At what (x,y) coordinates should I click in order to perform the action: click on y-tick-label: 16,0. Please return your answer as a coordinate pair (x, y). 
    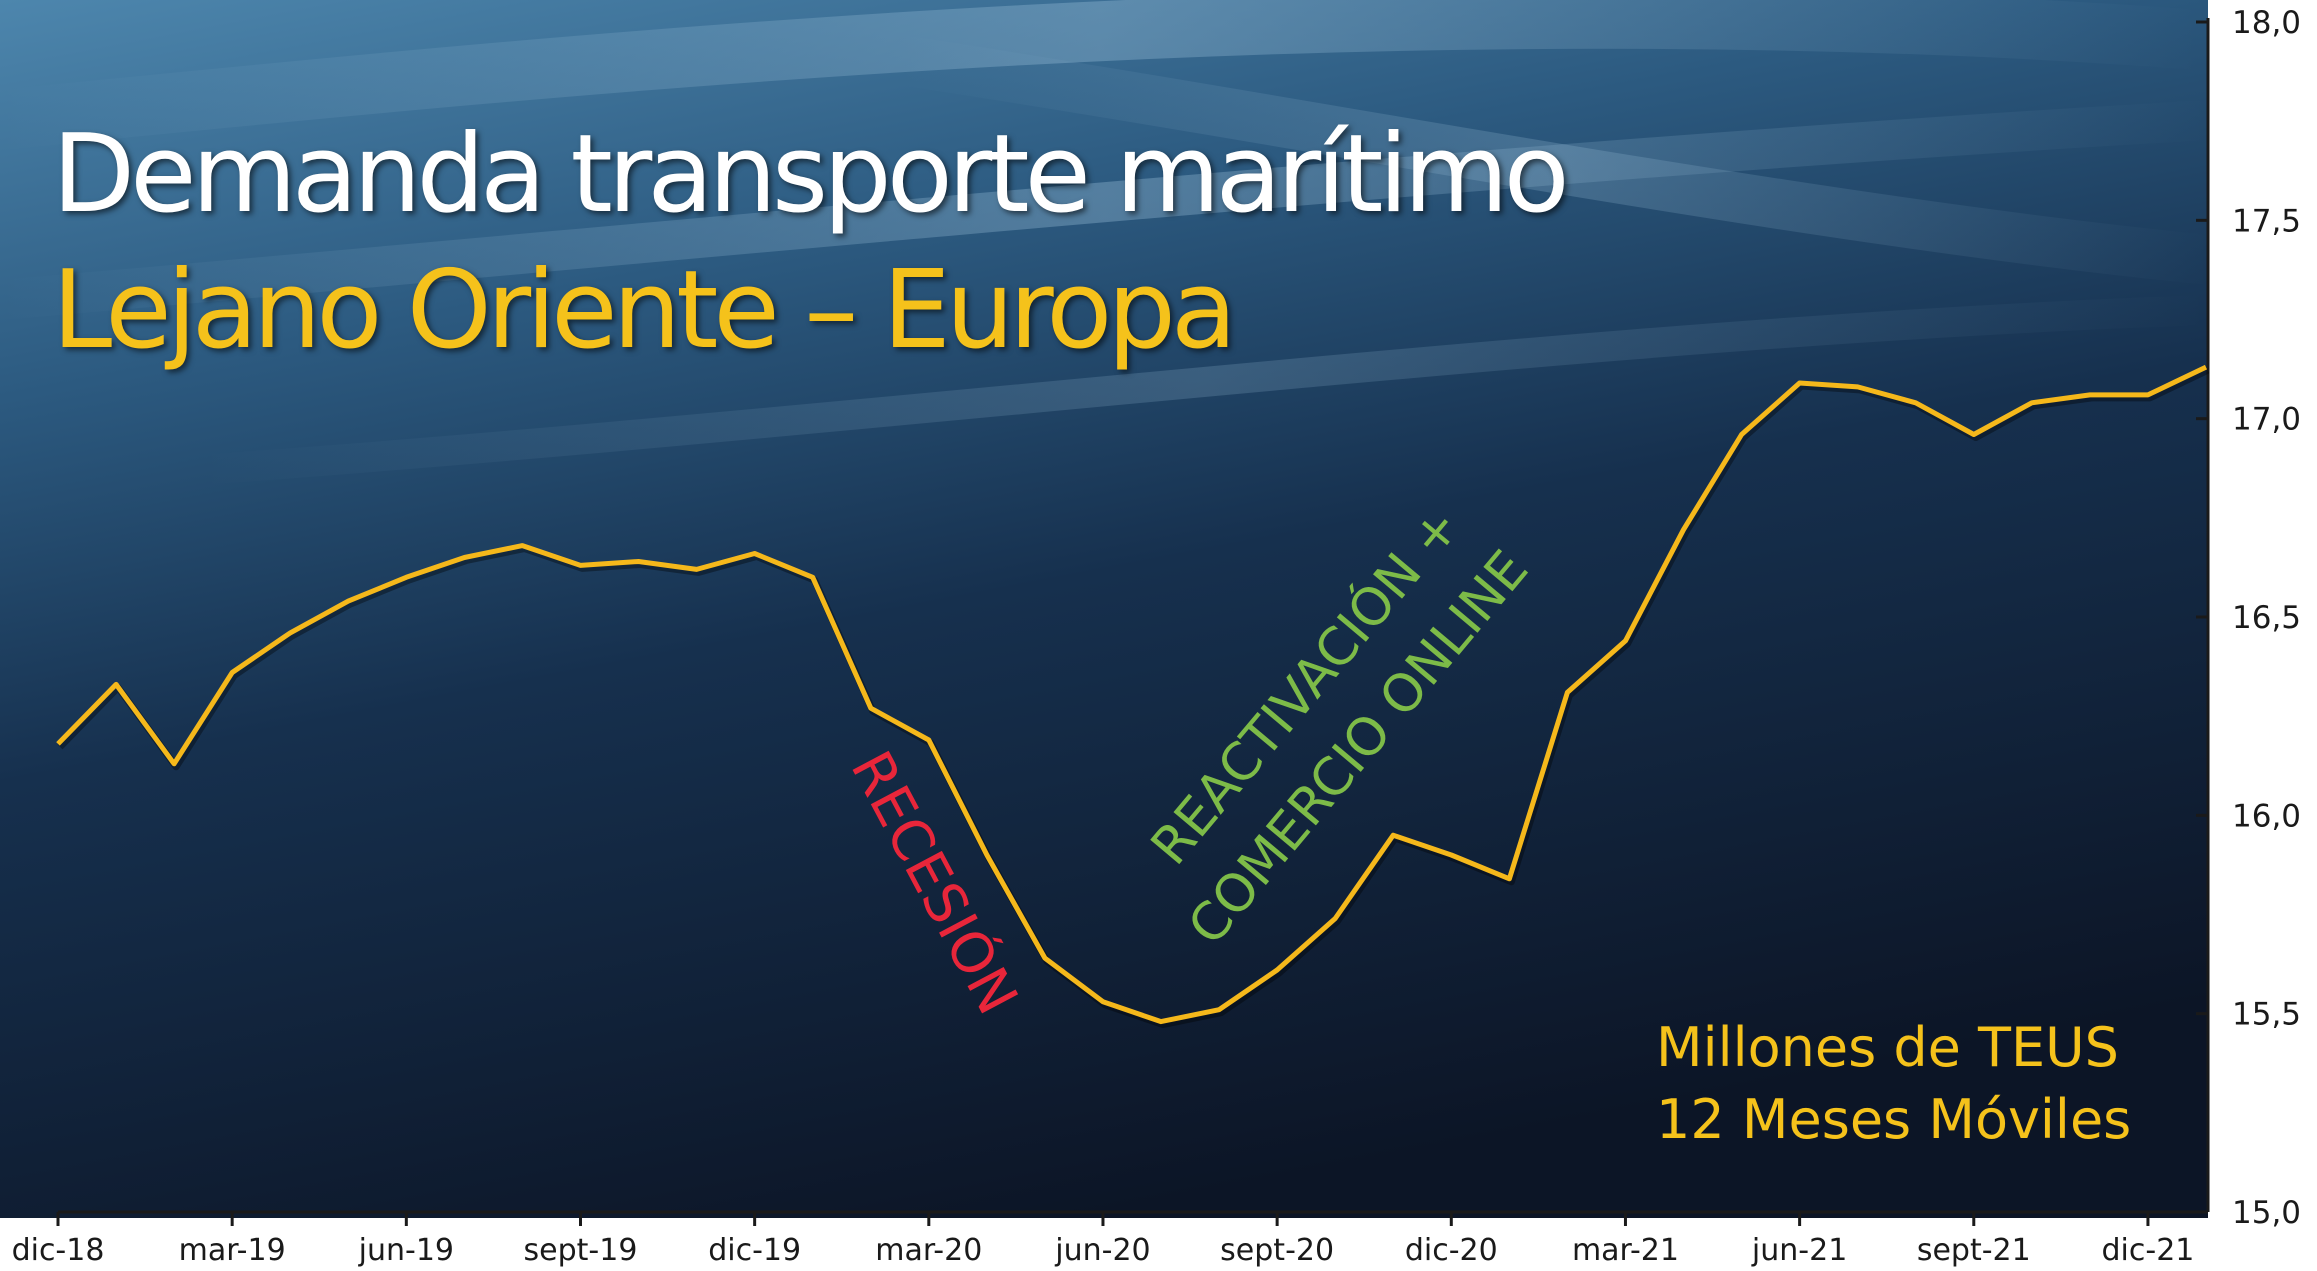
    Looking at the image, I should click on (2266, 816).